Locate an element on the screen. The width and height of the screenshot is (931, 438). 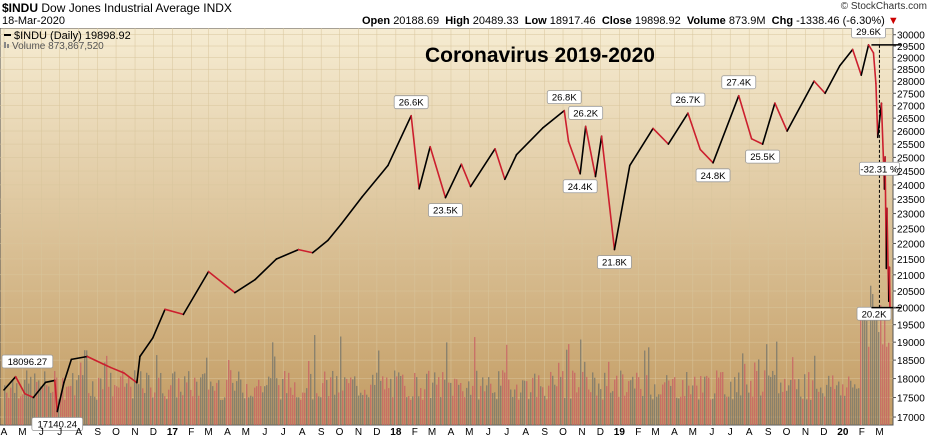
x-tick-label: D is located at coordinates (600, 432).